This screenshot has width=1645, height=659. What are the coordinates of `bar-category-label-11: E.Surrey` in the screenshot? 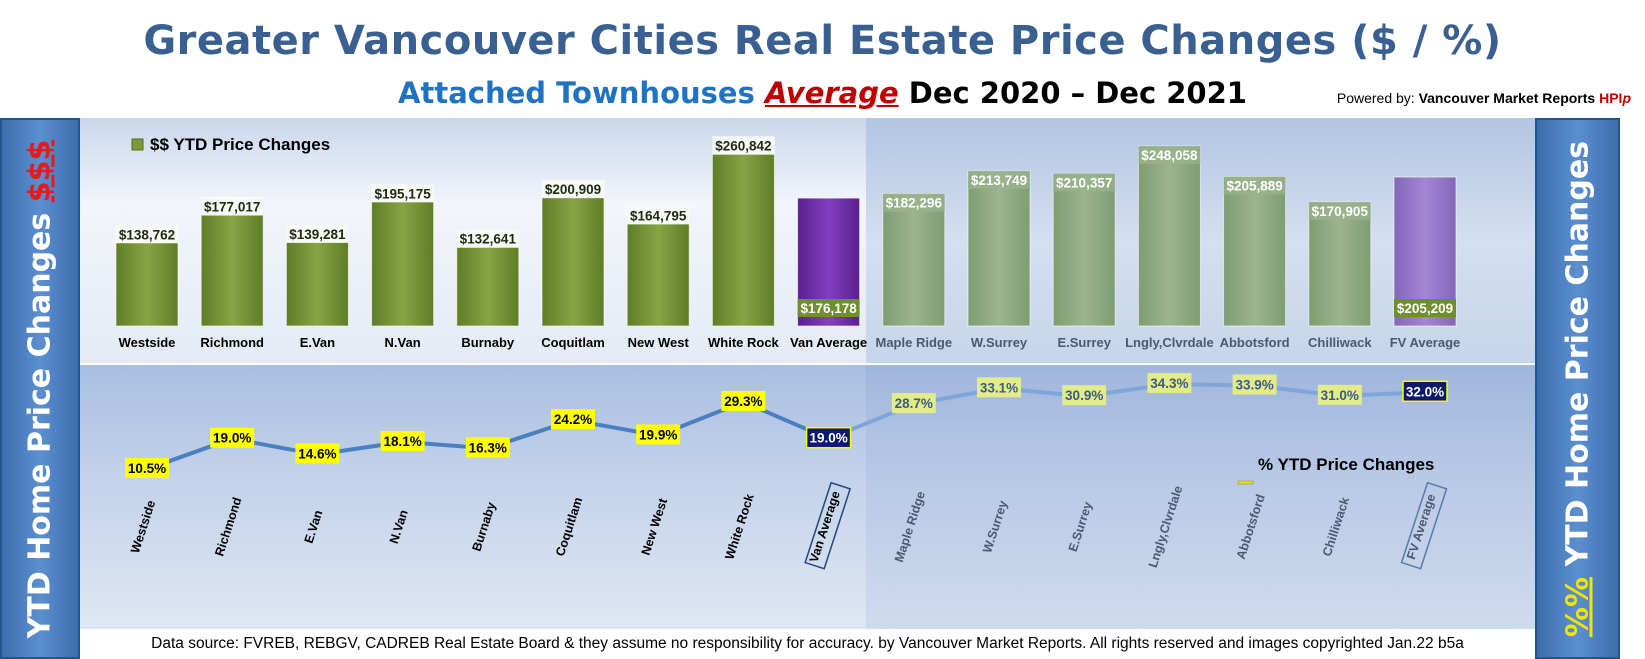 It's located at (1084, 342).